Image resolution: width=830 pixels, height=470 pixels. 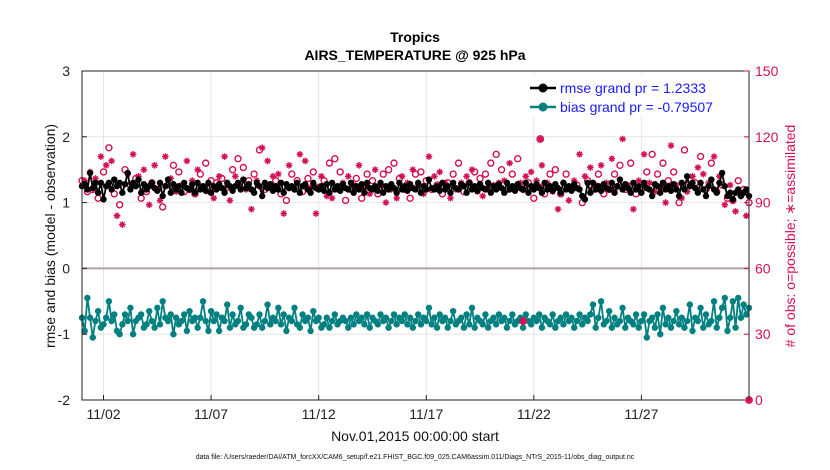 What do you see at coordinates (763, 334) in the screenshot?
I see `y-right-tick-label: 30` at bounding box center [763, 334].